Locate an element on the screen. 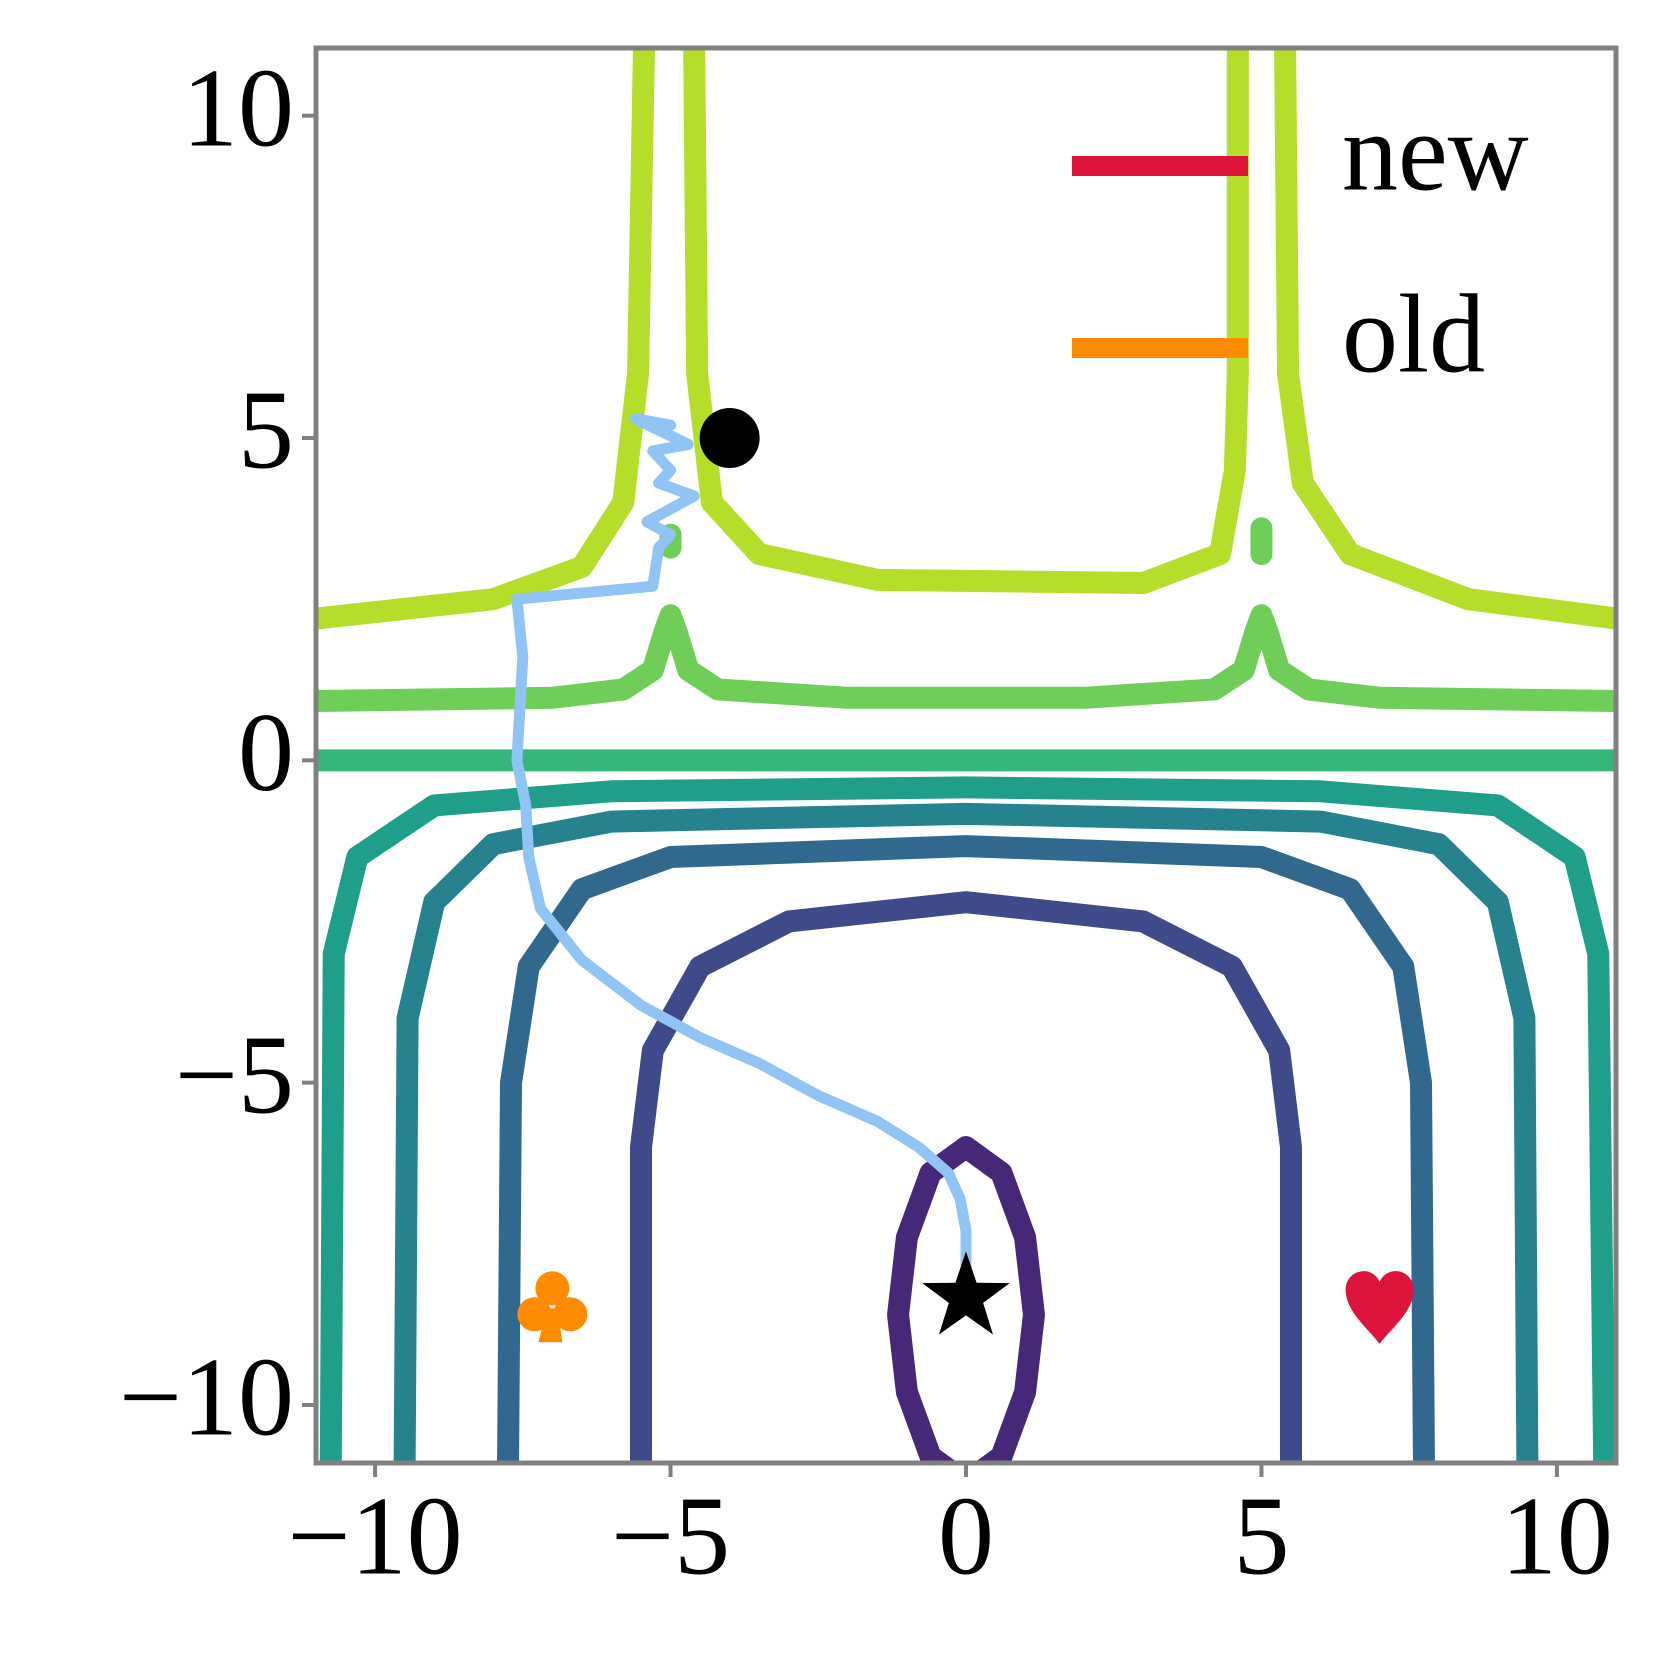 The image size is (1661, 1661). x-tick-label: −5 is located at coordinates (670, 1537).